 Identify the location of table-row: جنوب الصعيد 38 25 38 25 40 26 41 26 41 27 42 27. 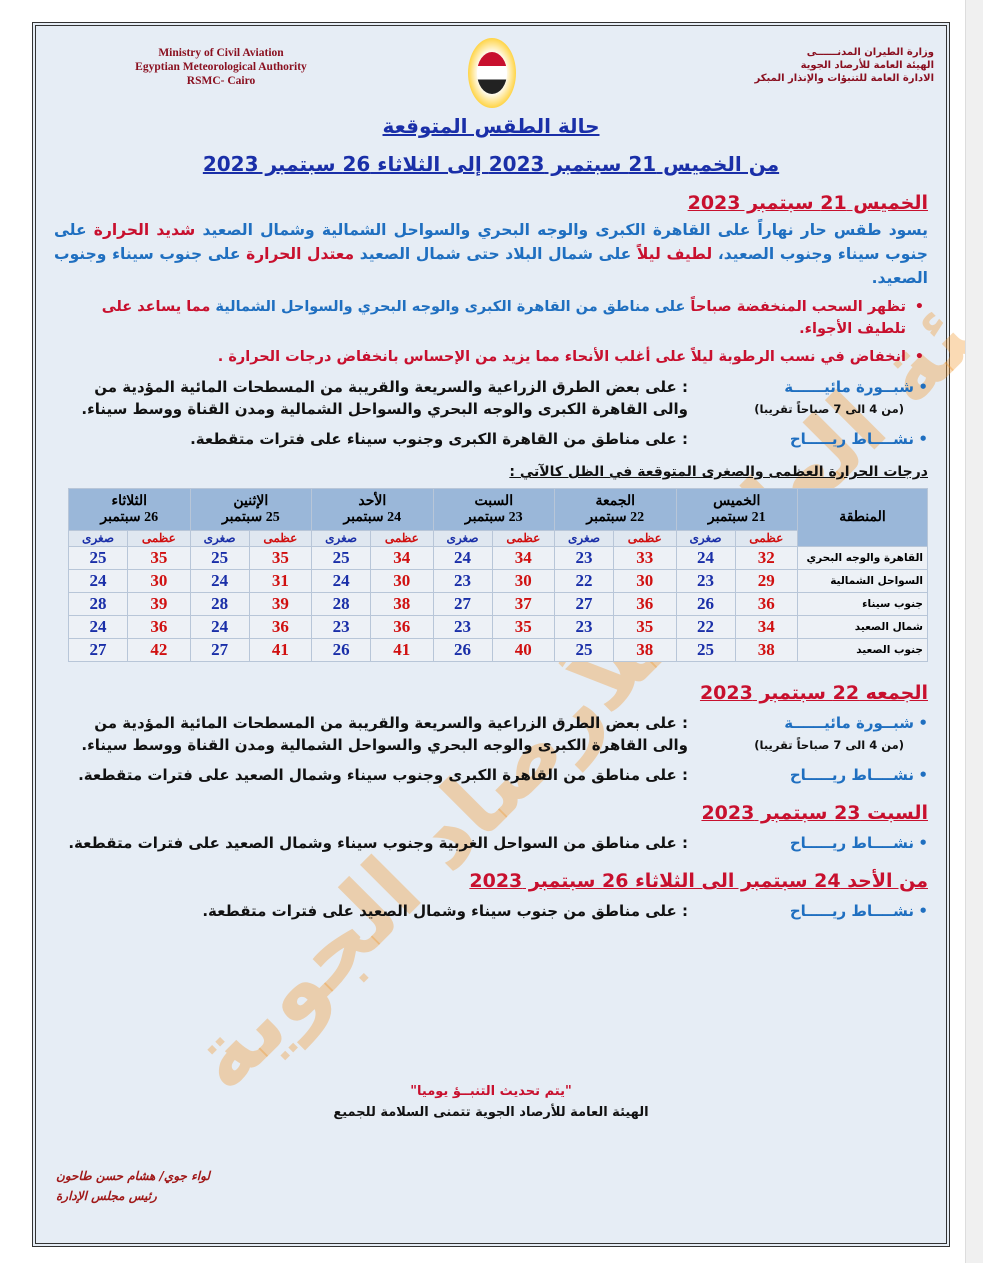
(497, 650).